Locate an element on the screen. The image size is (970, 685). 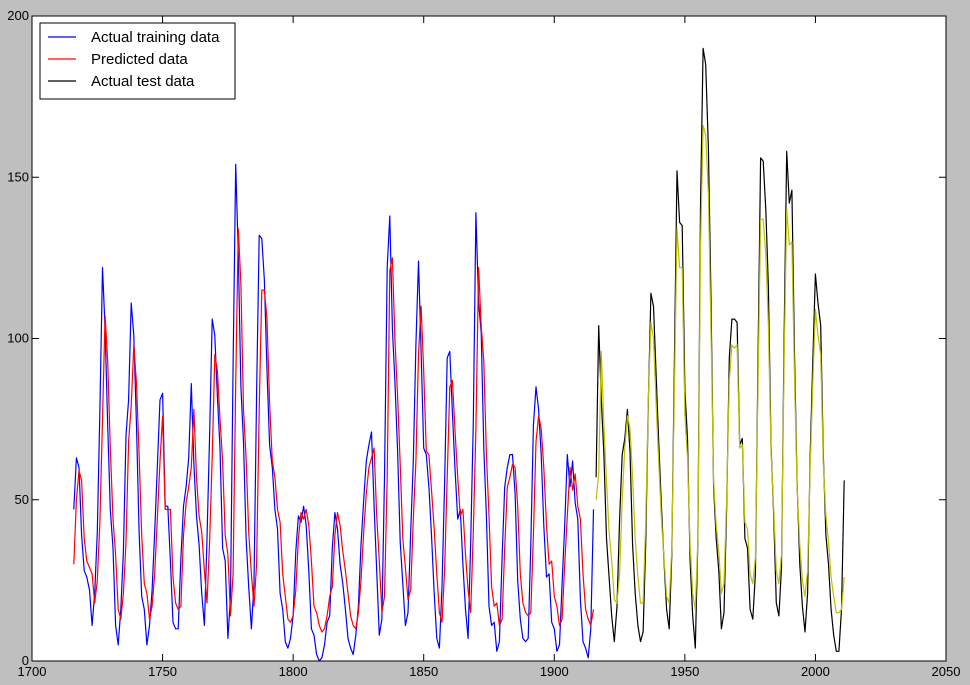
legend-label: Predicted data is located at coordinates (139, 59).